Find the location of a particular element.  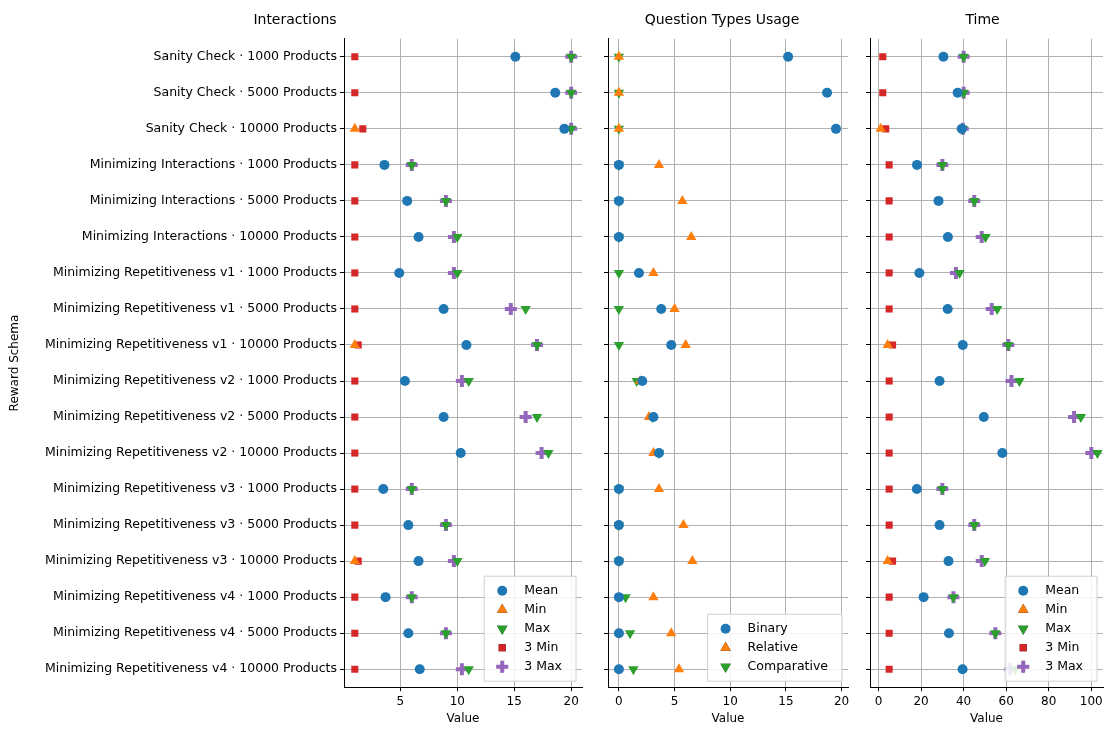

y-tick-label: Minimizing Repetitiveness v1 · 5000 Products is located at coordinates (194, 308).